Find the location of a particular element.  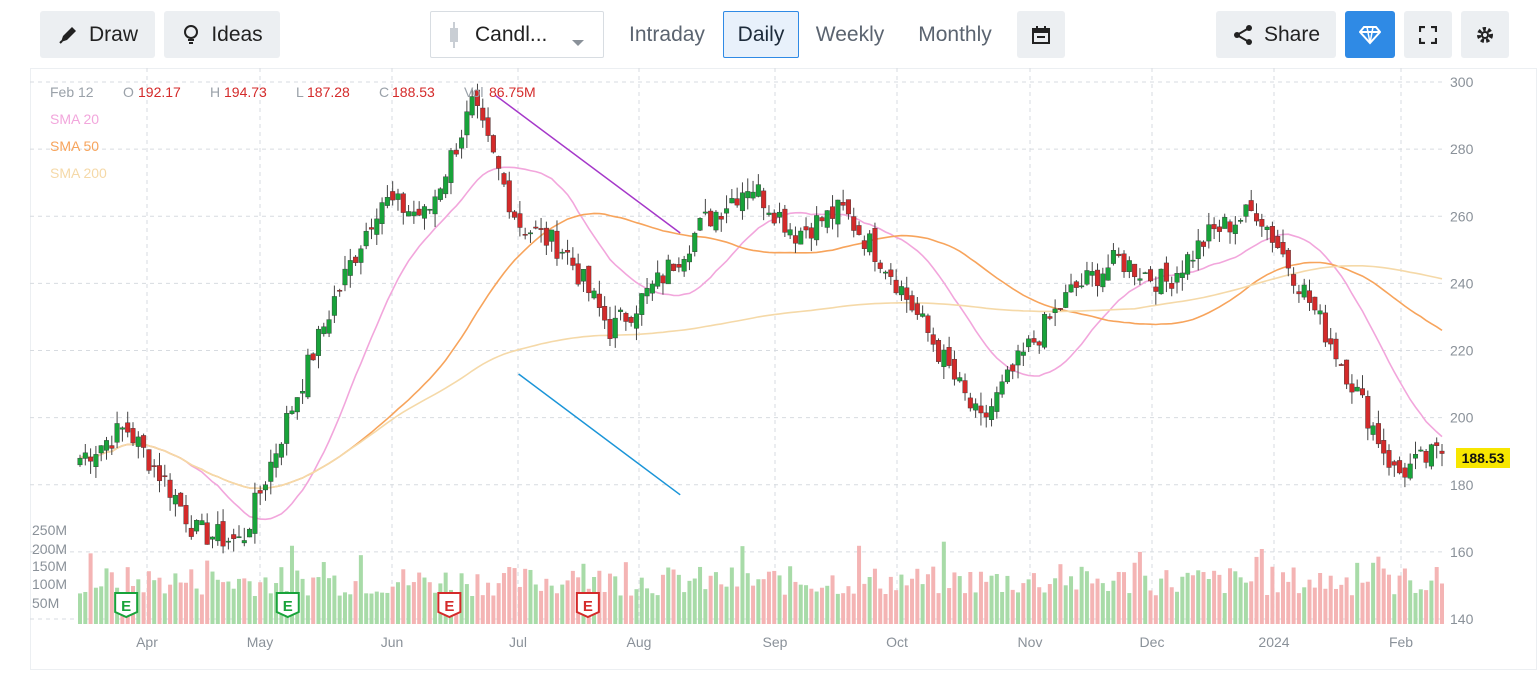

tab-weekly: Weekly is located at coordinates (850, 34).